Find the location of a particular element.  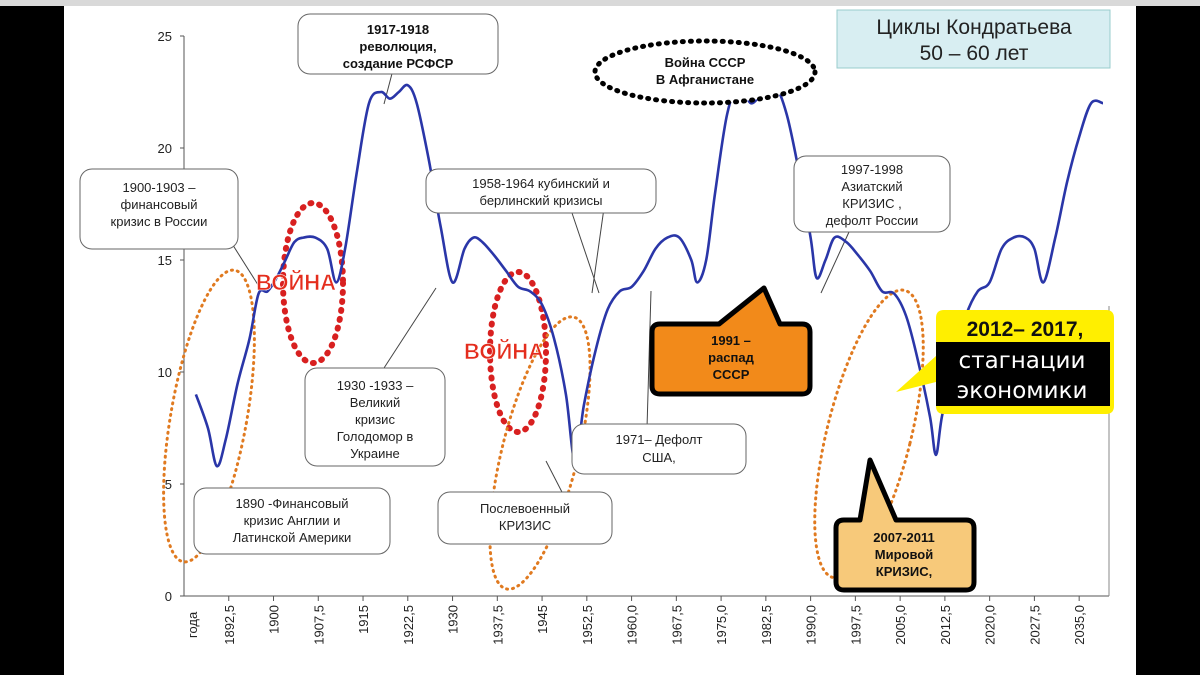

callout-fin-1890-line-1: 1890 -Финансовый is located at coordinates (292, 503).